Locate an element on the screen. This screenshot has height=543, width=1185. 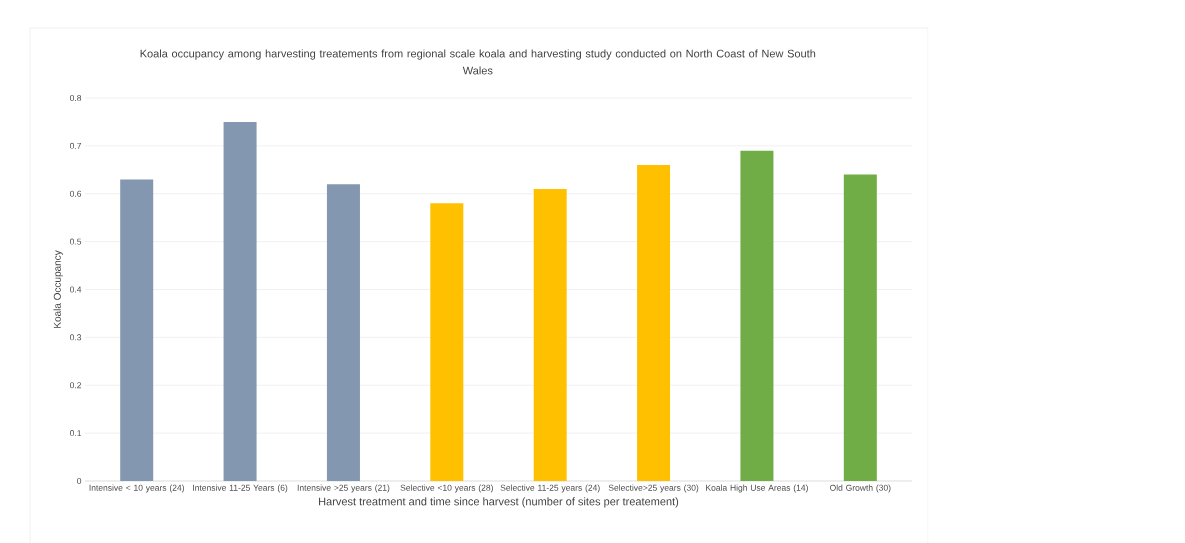
y-tick-label: 0 is located at coordinates (79, 480).